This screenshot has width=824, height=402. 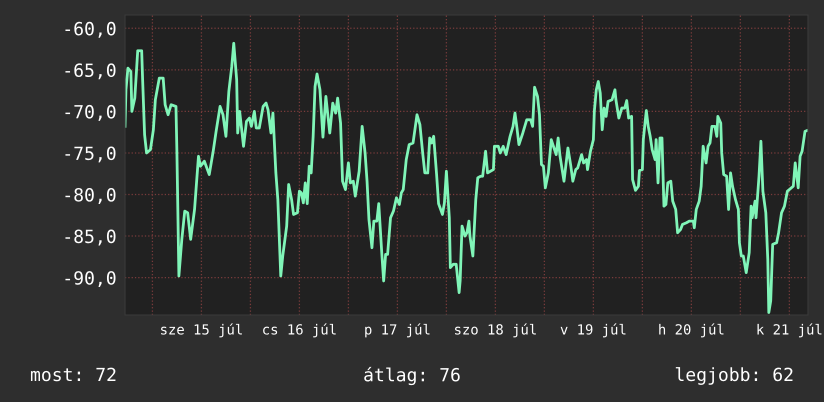 What do you see at coordinates (397, 330) in the screenshot?
I see `x-tick-label: p 17 júl` at bounding box center [397, 330].